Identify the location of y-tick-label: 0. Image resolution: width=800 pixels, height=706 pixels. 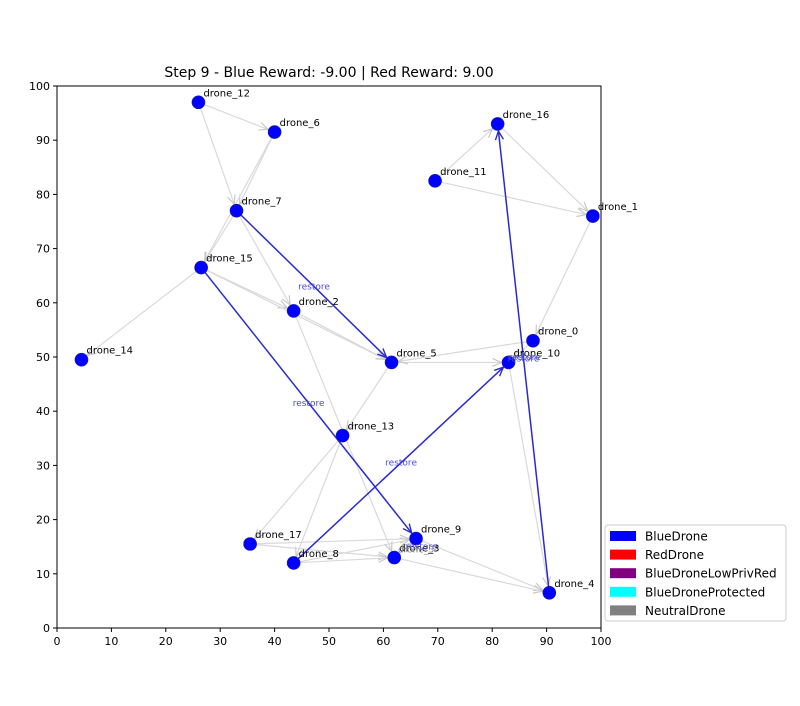
(46, 628).